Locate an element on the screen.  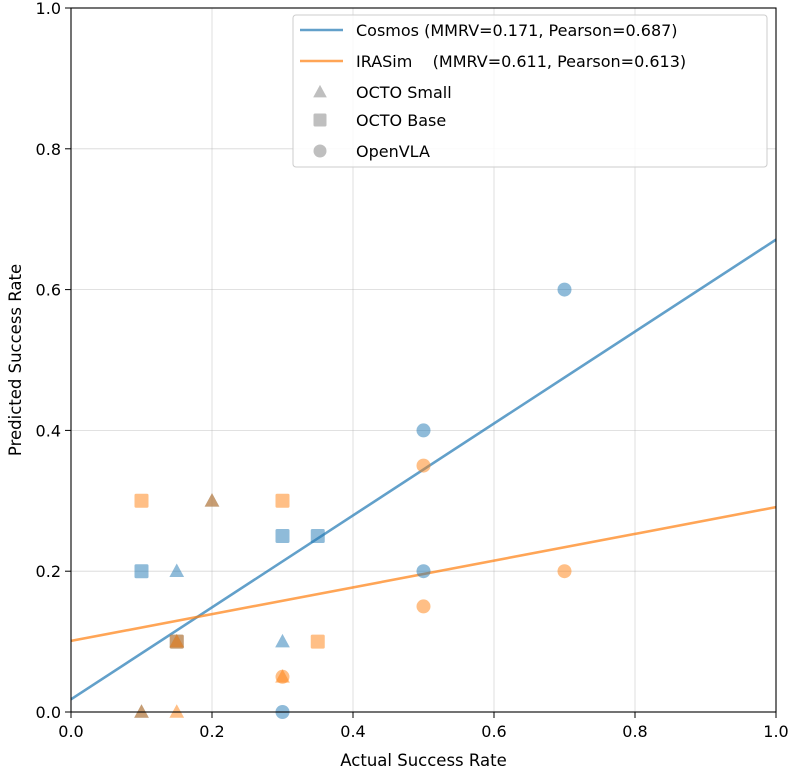
legend-triangle-shape is located at coordinates (320, 91).